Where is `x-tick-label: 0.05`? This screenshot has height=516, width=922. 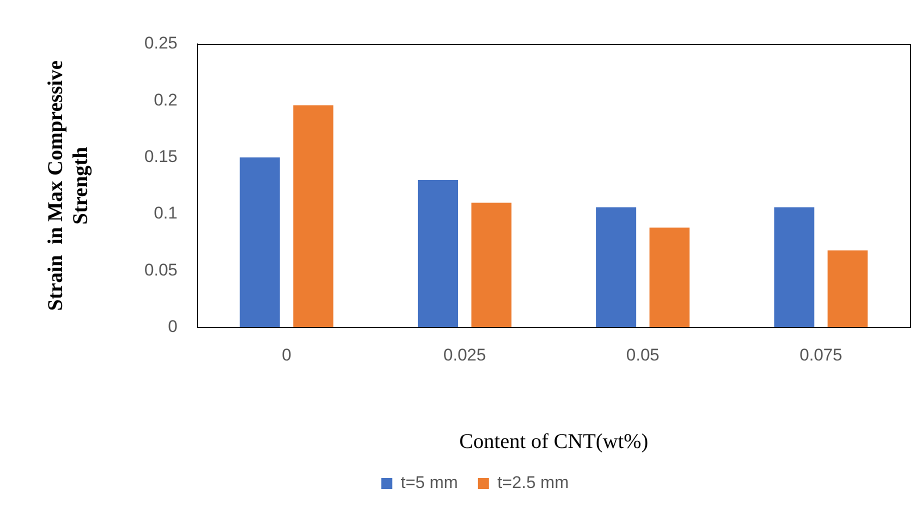
x-tick-label: 0.05 is located at coordinates (643, 354).